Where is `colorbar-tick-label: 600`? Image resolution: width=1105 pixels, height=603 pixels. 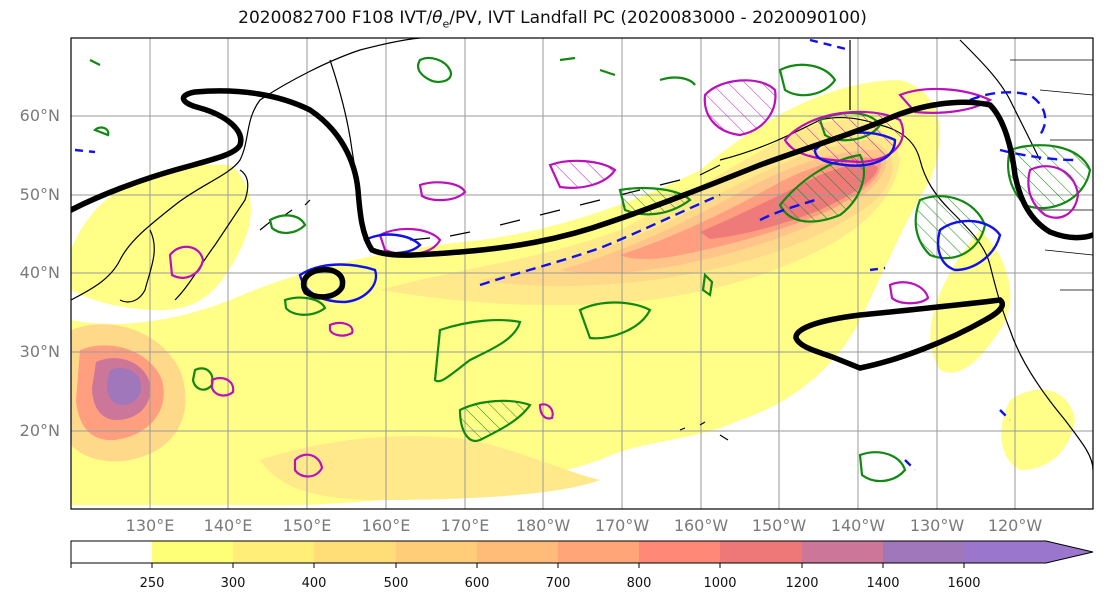 colorbar-tick-label: 600 is located at coordinates (477, 583).